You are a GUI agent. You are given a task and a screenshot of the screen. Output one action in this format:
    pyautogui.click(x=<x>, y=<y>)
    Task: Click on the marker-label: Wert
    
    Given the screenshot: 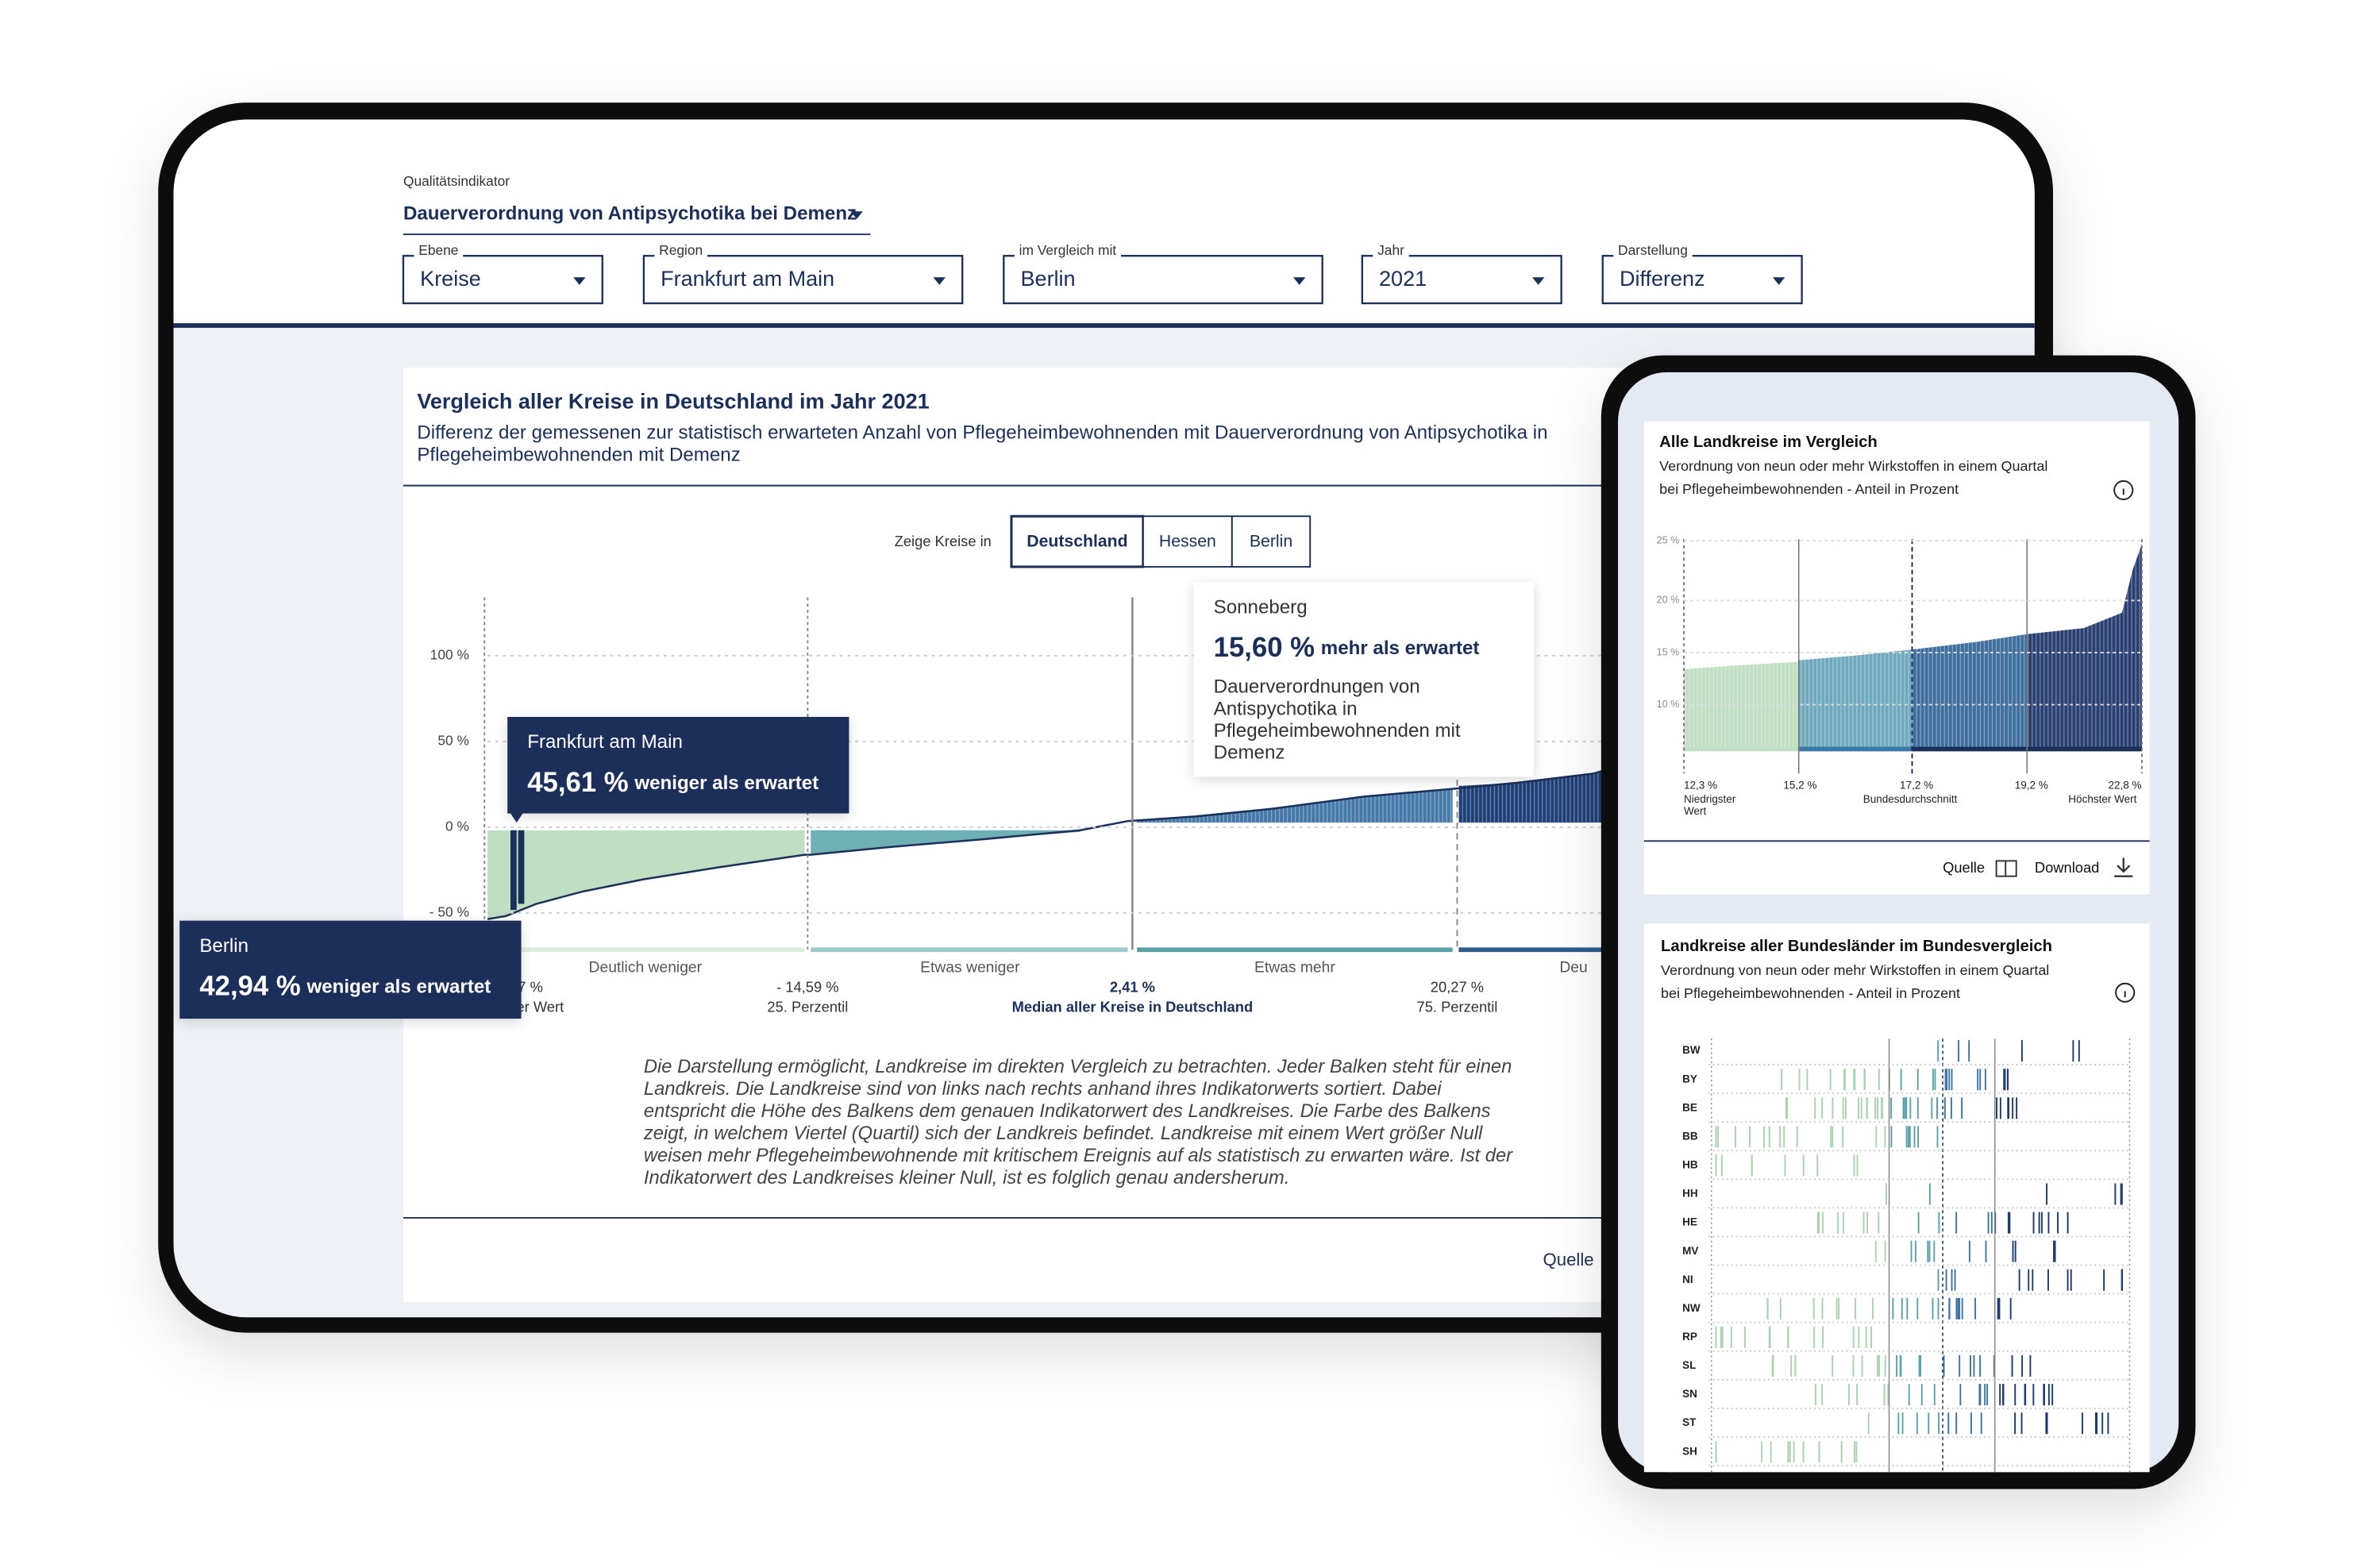 What is the action you would take?
    pyautogui.click(x=1696, y=811)
    